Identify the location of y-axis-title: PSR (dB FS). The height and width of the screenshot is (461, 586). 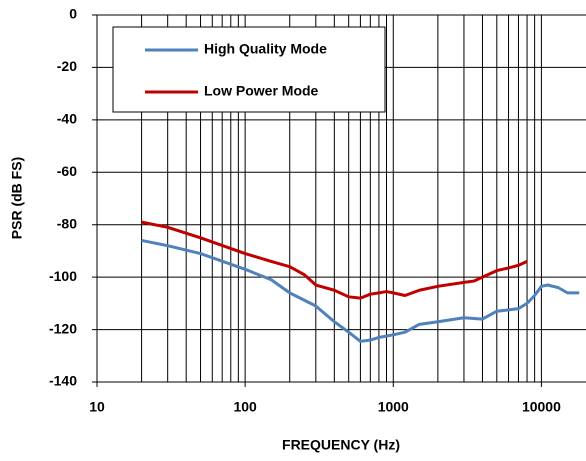
(17, 198).